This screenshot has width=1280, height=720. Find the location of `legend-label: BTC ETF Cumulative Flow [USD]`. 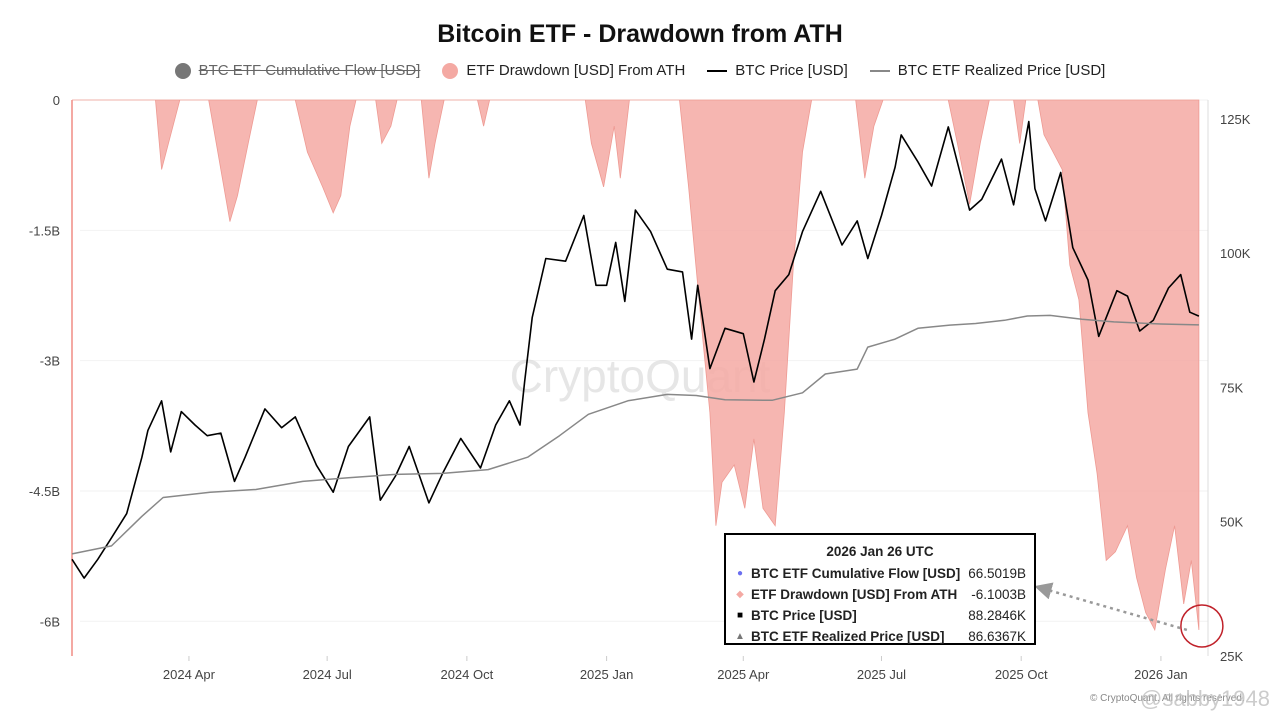

legend-label: BTC ETF Cumulative Flow [USD] is located at coordinates (309, 70).